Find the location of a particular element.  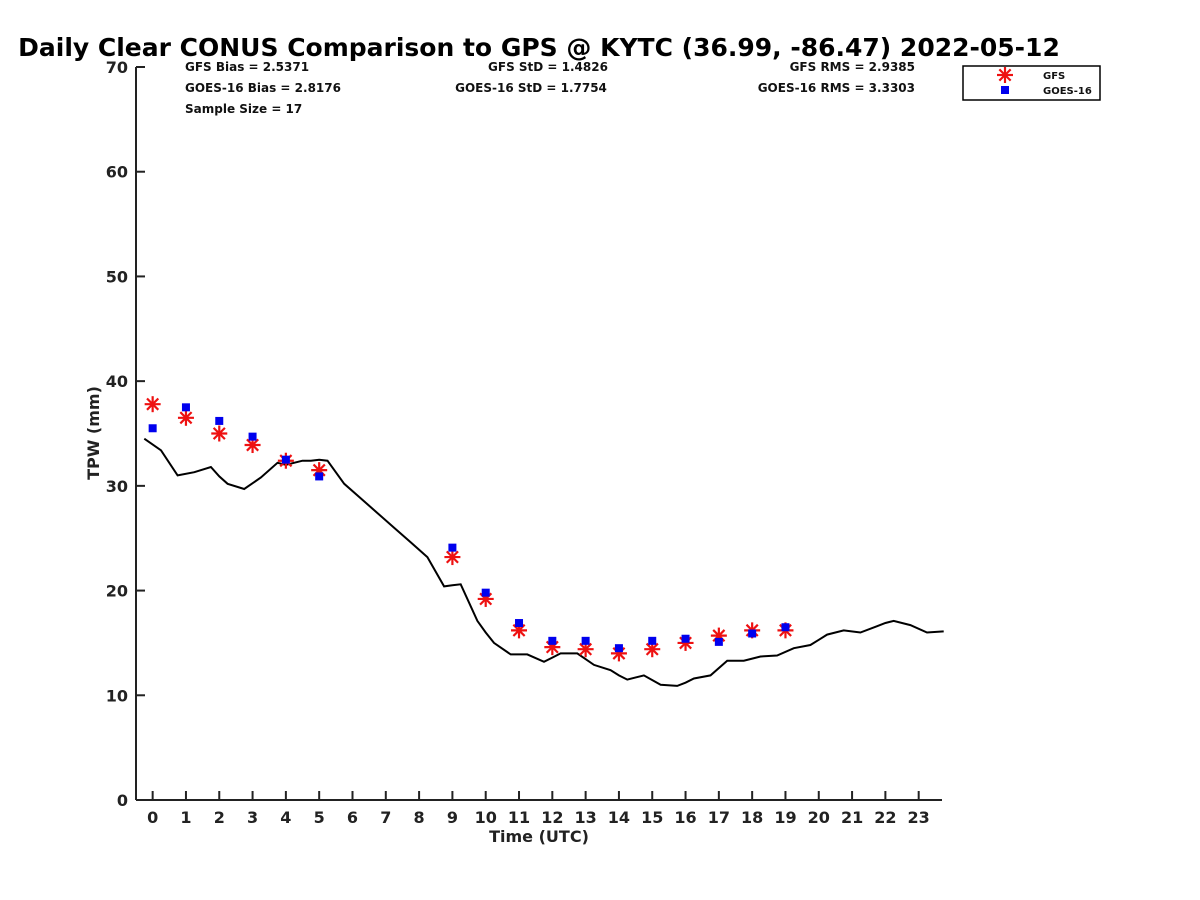

sample-size-text: Sample Size = 17 is located at coordinates (243, 109).